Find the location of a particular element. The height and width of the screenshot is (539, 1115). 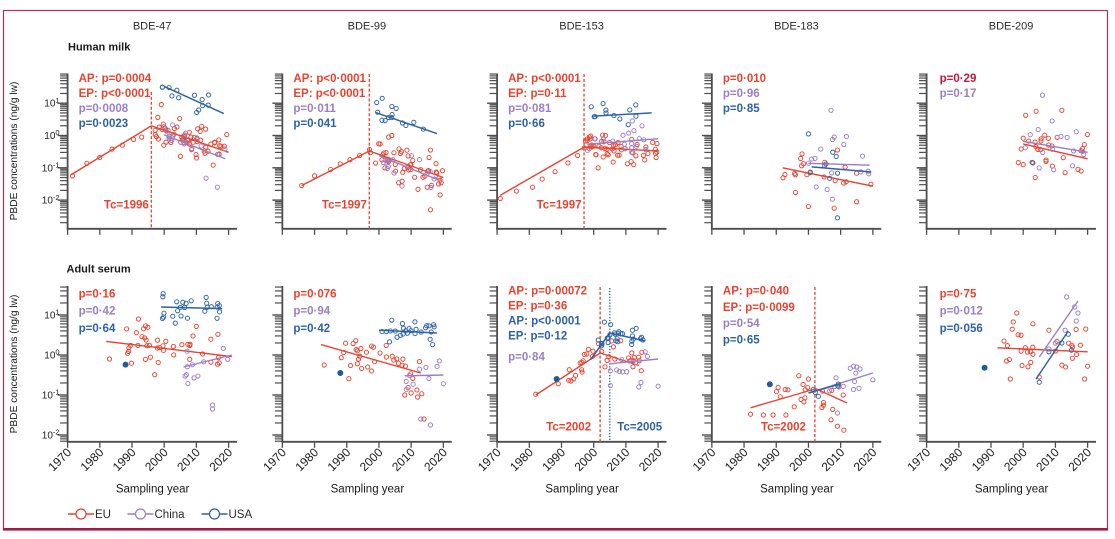

svg-text: p=0·65 is located at coordinates (741, 341).